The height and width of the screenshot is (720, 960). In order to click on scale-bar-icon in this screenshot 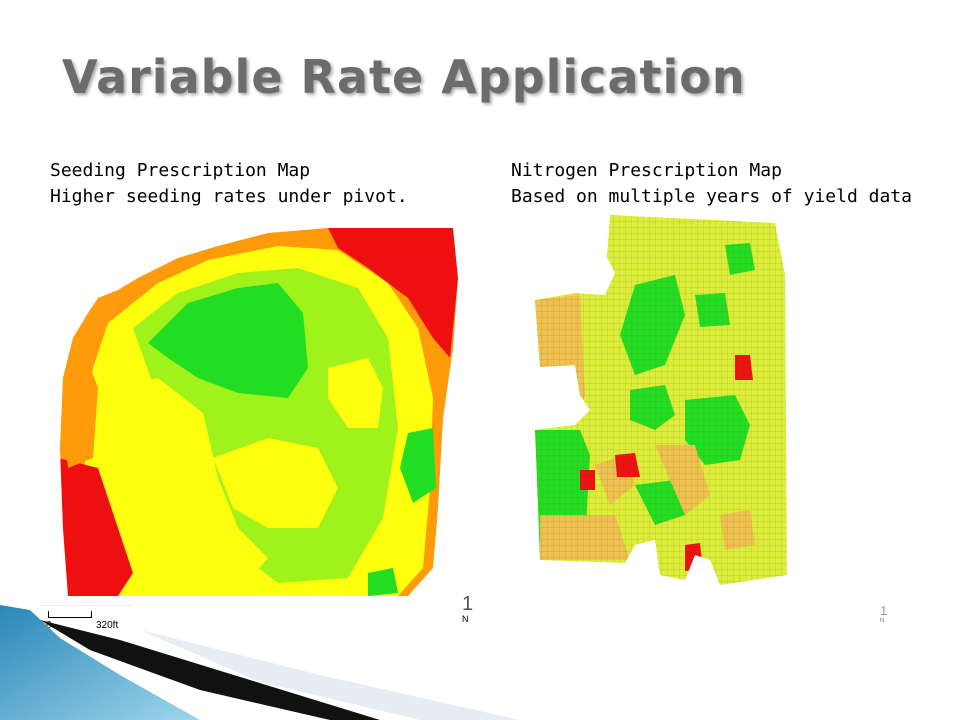, I will do `click(70, 614)`.